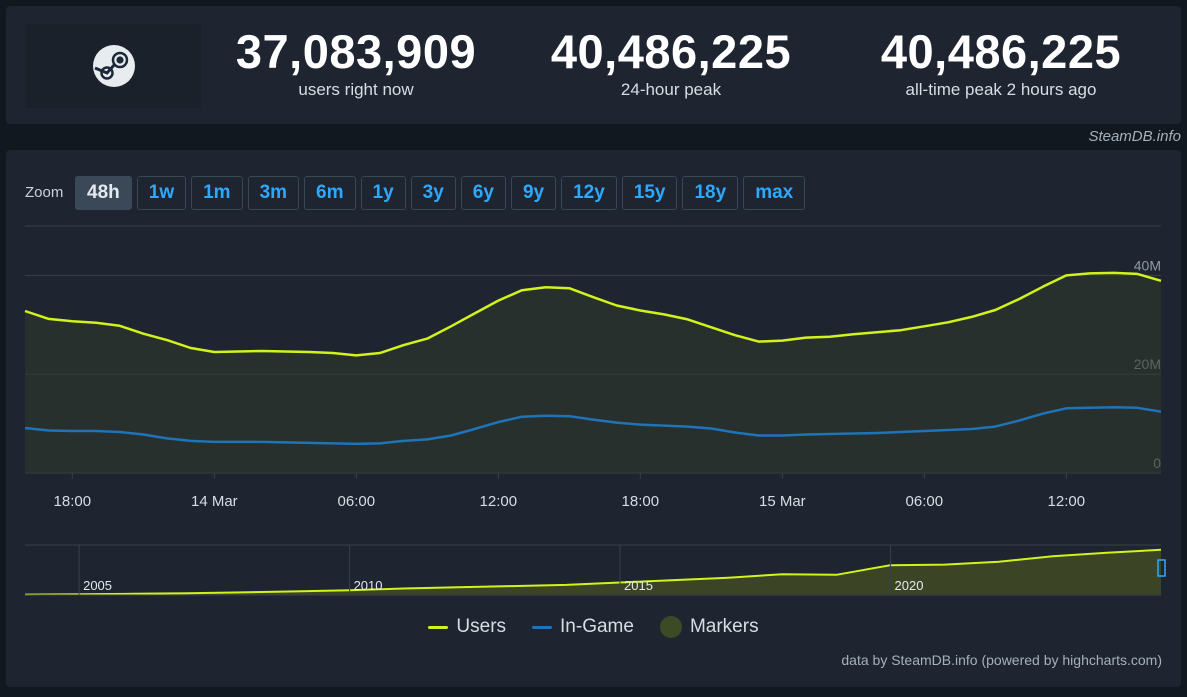  I want to click on zoom-button-group: 48h 1w 1m 3m 6m 1y 3y 6y 9y 12y 15y 18y max, so click(440, 193).